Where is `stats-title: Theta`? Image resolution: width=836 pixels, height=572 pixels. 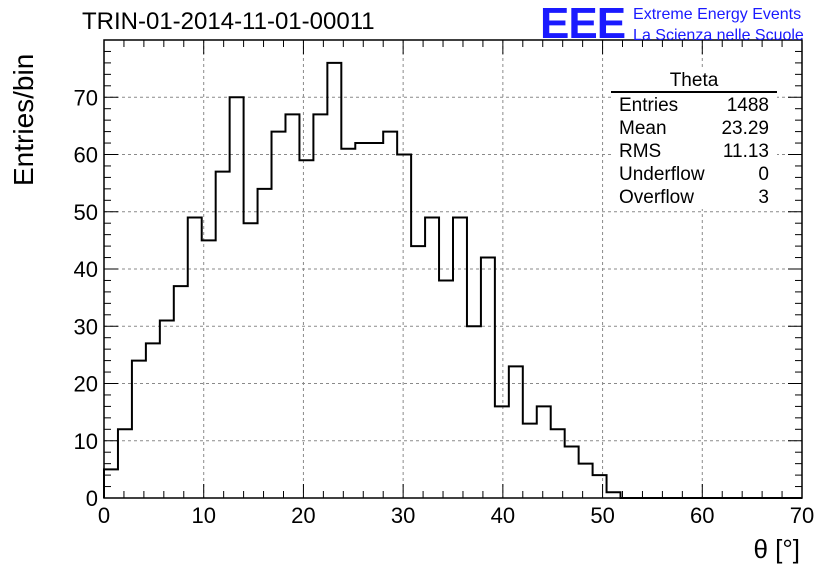
stats-title: Theta is located at coordinates (694, 81).